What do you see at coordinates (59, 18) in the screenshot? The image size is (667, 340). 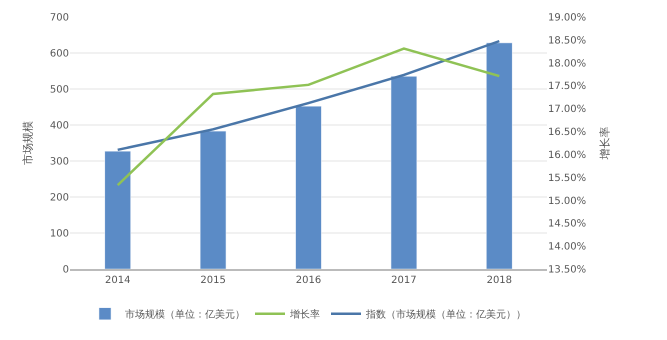 I see `y-tick-label: 700` at bounding box center [59, 18].